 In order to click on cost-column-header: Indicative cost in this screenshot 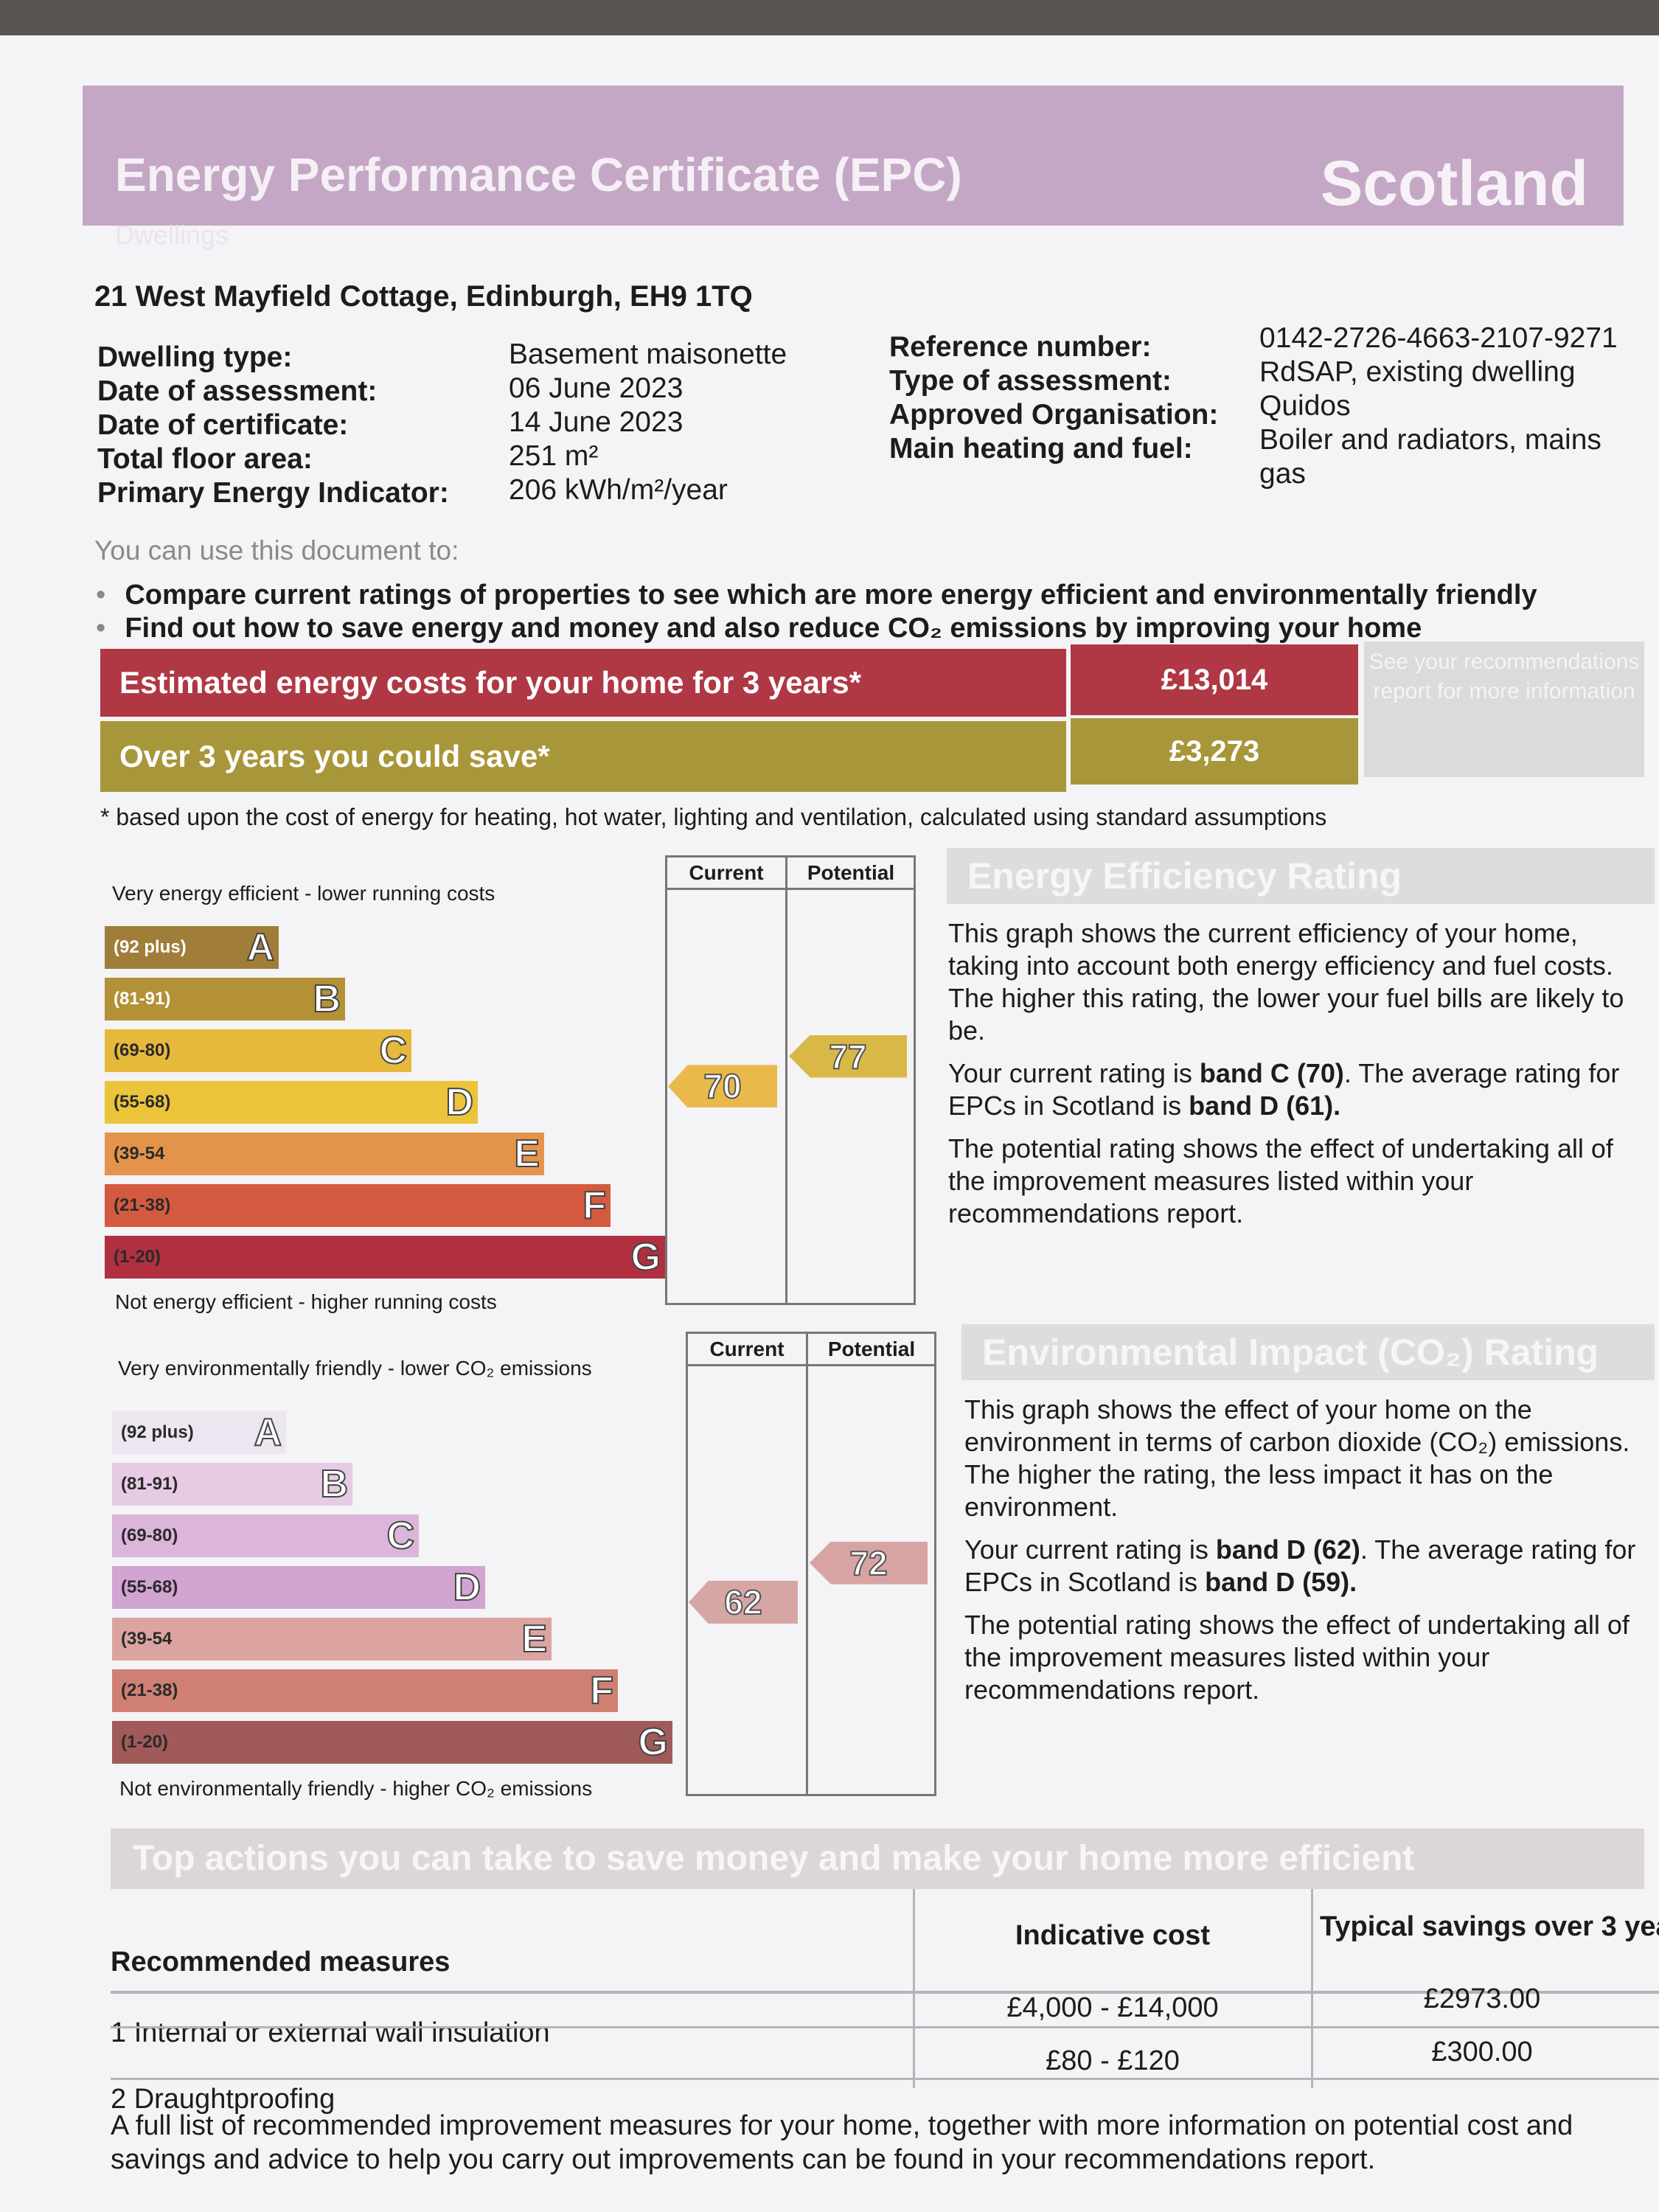, I will do `click(1112, 1935)`.